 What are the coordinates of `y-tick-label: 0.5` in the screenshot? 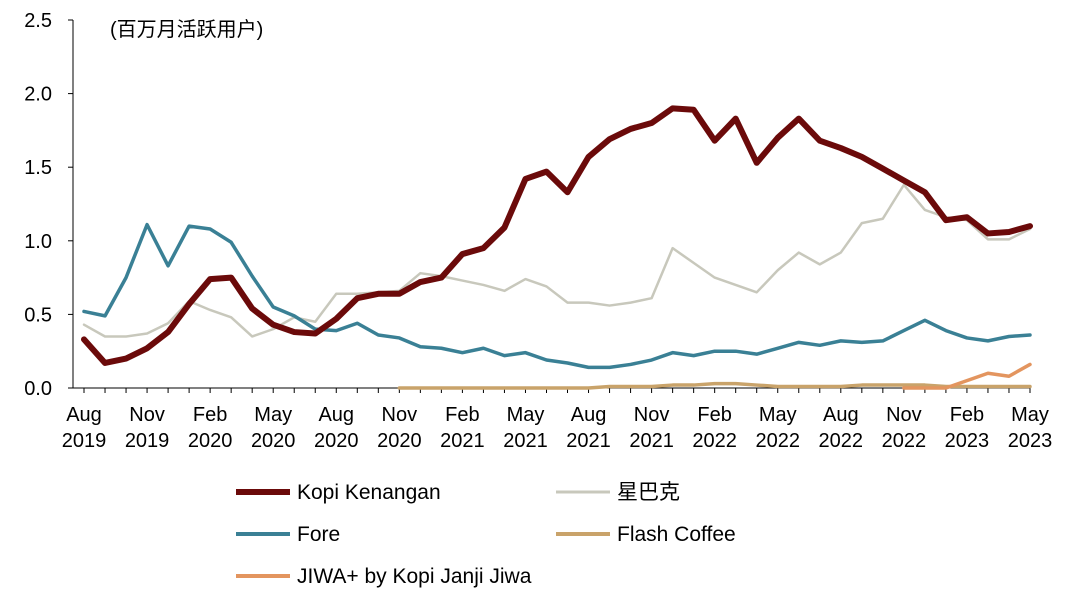 It's located at (38, 315).